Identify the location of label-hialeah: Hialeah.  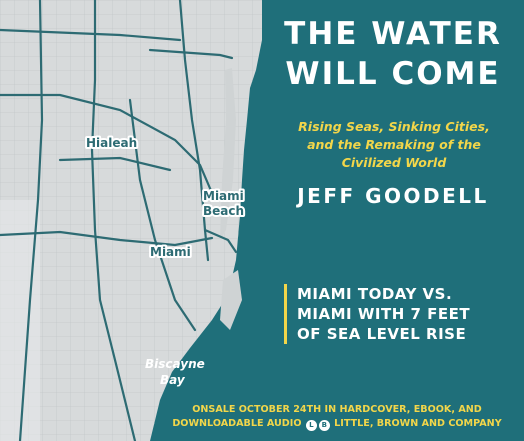
(111, 143).